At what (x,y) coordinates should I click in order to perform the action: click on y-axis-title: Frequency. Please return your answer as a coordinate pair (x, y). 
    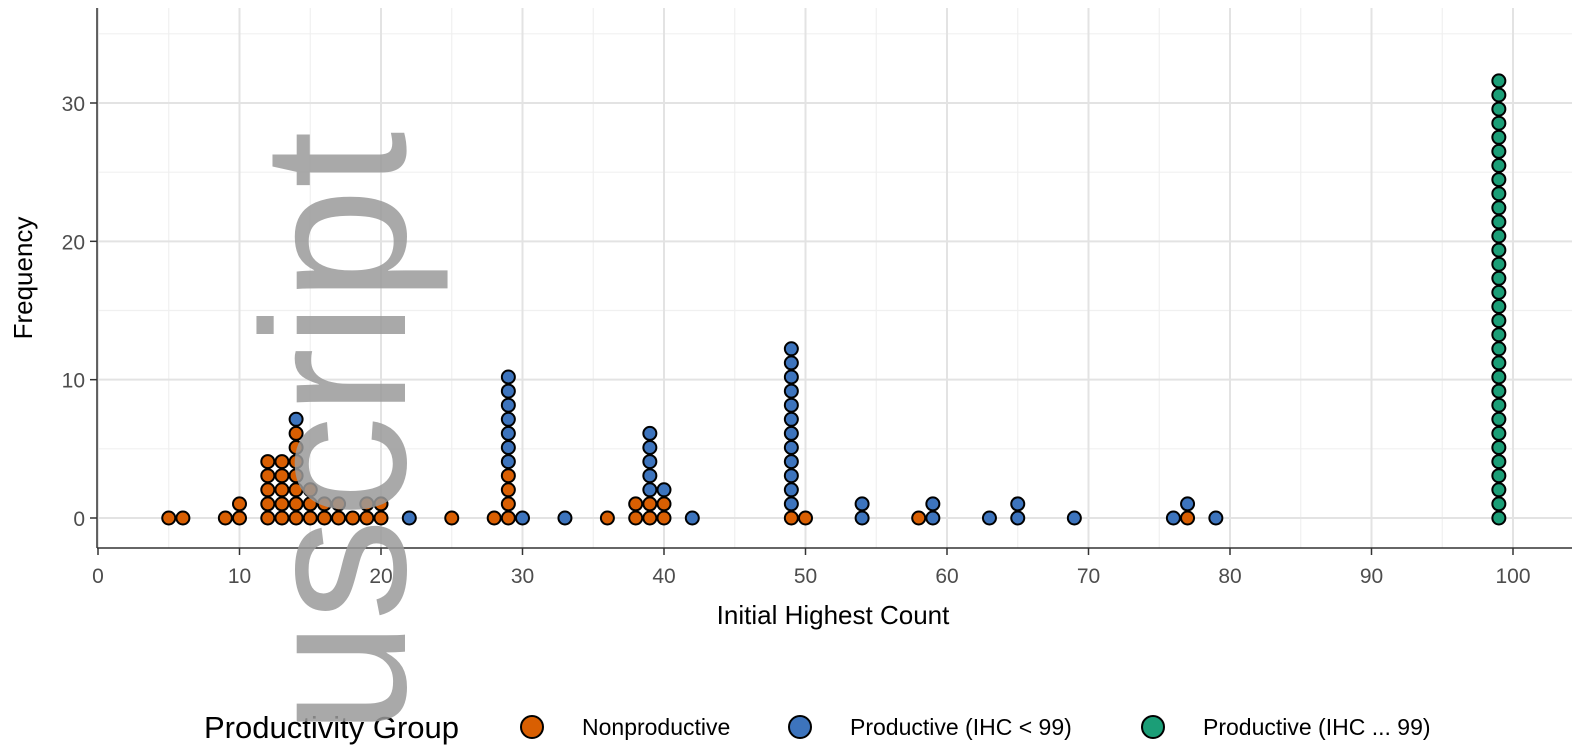
    Looking at the image, I should click on (23, 278).